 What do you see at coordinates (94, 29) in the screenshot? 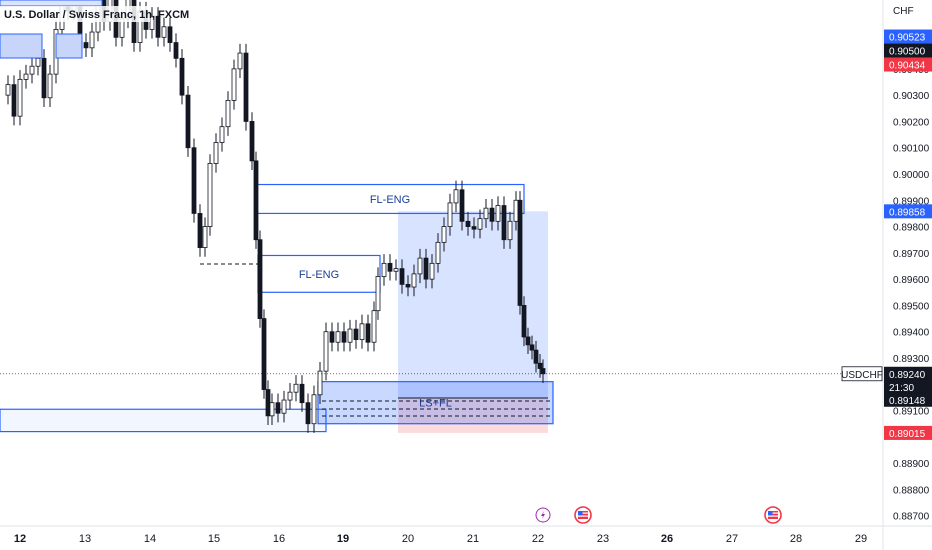
I see `title-bar: U.S. Dollar / Swiss Franc, 1h, FXCM` at bounding box center [94, 29].